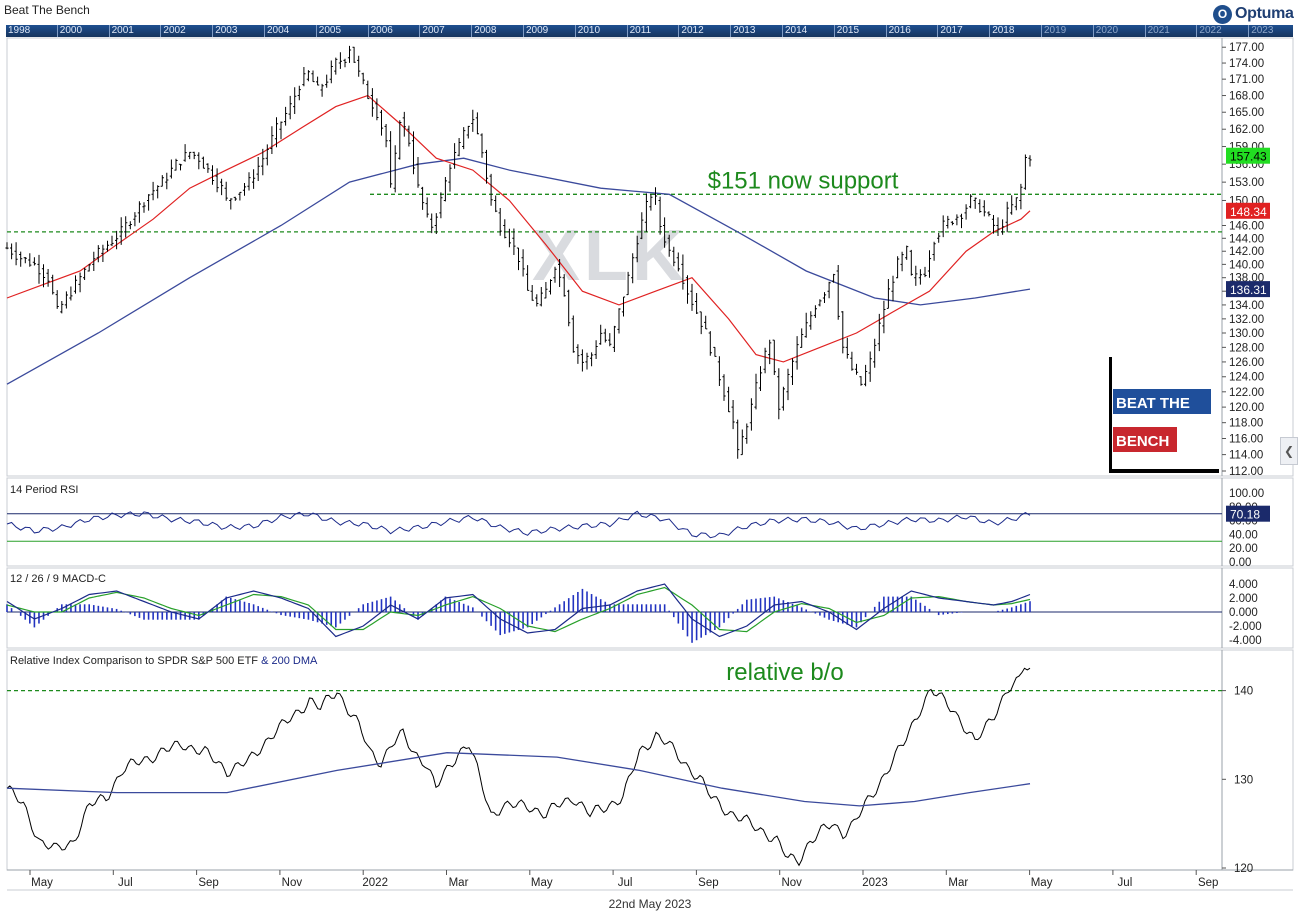  What do you see at coordinates (485, 30) in the screenshot?
I see `timeline-year-2008: 2008` at bounding box center [485, 30].